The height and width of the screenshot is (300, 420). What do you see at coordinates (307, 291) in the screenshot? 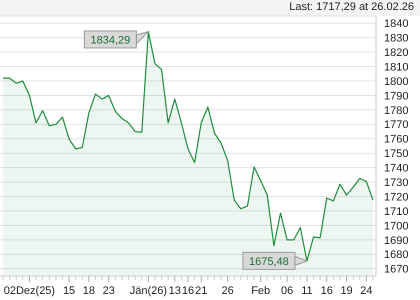
I see `x-tick-label: 11` at bounding box center [307, 291].